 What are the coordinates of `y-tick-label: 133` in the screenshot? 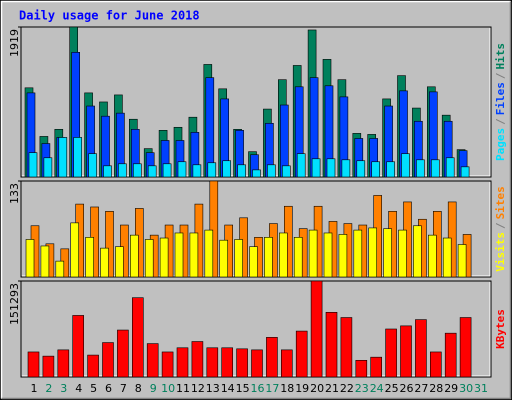 It's located at (14, 193).